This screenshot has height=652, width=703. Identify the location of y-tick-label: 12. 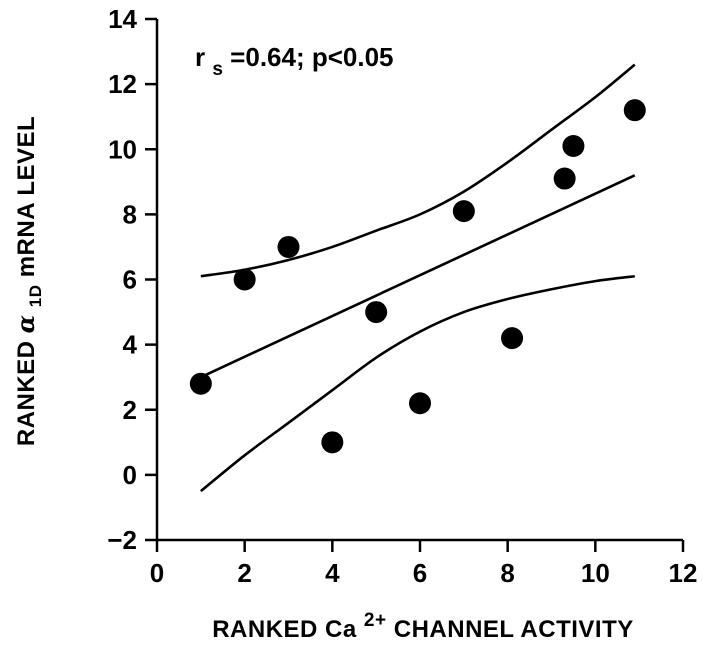
(122, 84).